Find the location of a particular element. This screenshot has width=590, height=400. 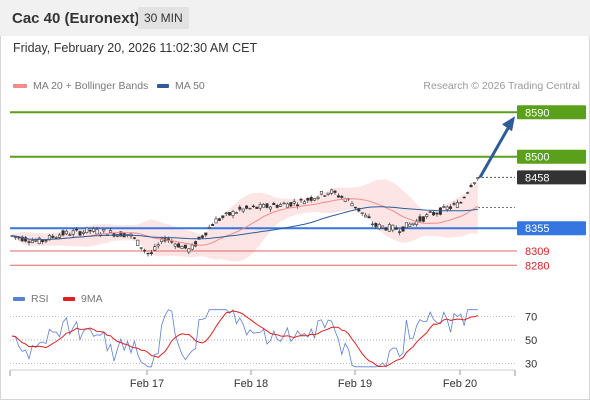

legend-9ma: 9MA is located at coordinates (83, 299).